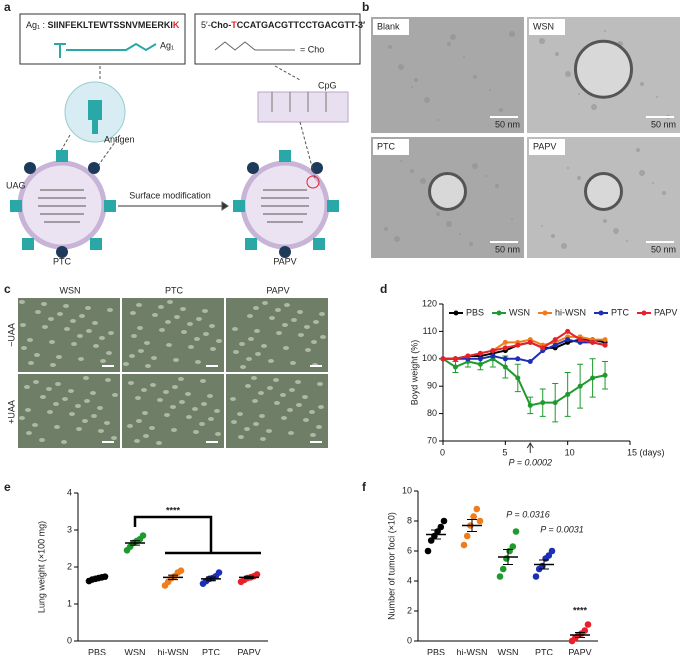  Describe the element at coordinates (62, 261) in the screenshot. I see `ptc-label: PTC` at that location.